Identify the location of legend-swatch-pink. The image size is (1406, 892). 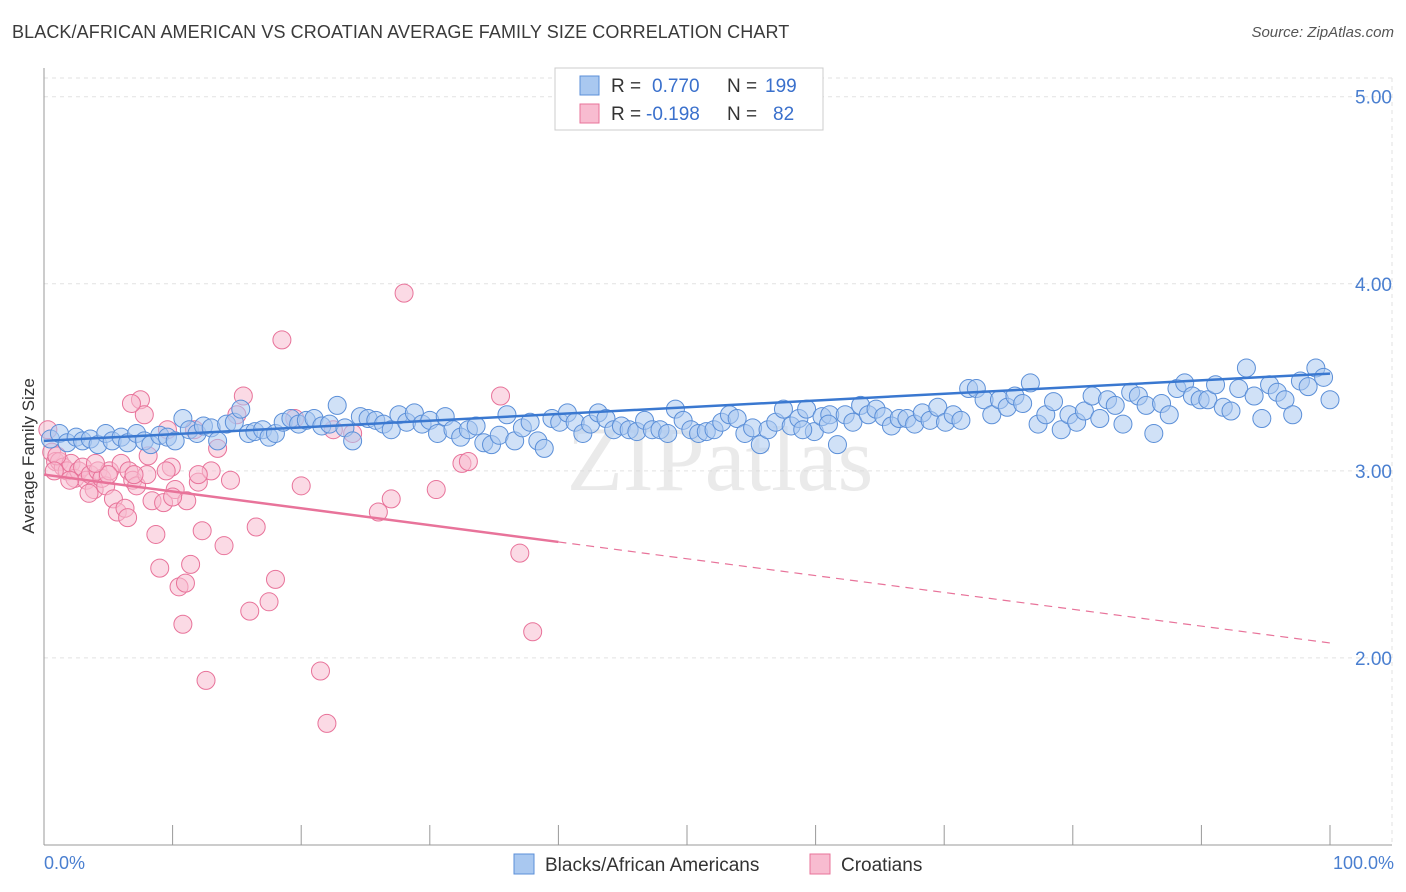
(589, 113).